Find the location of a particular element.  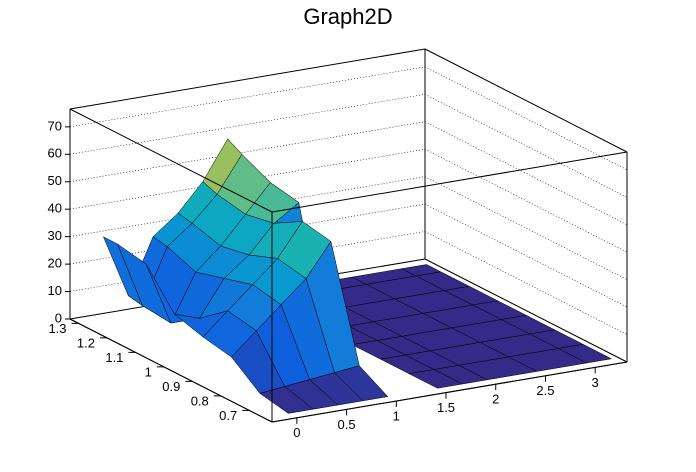

z-tick-label: 30 is located at coordinates (55, 235).